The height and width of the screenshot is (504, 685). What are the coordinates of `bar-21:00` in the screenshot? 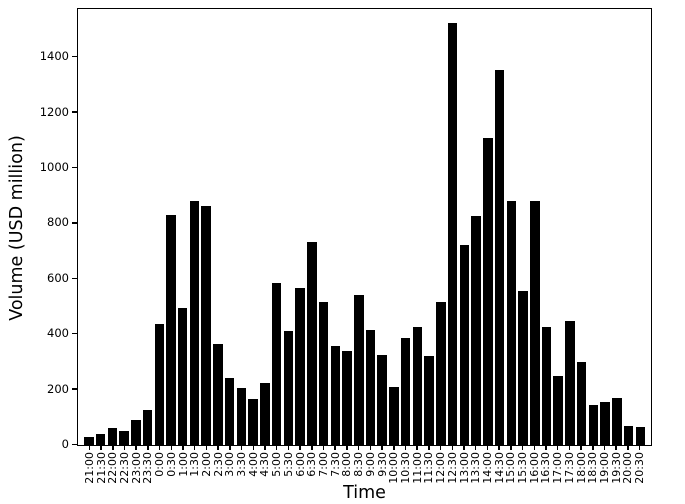 It's located at (89, 440).